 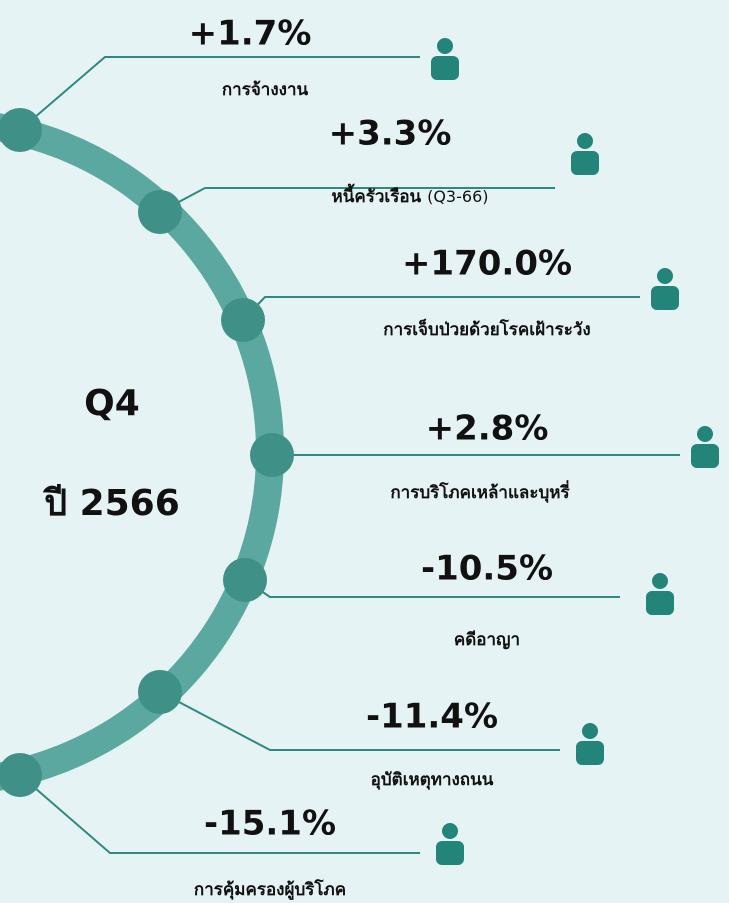 I want to click on label-text: หนี้ครัวเรือน, so click(x=377, y=195).